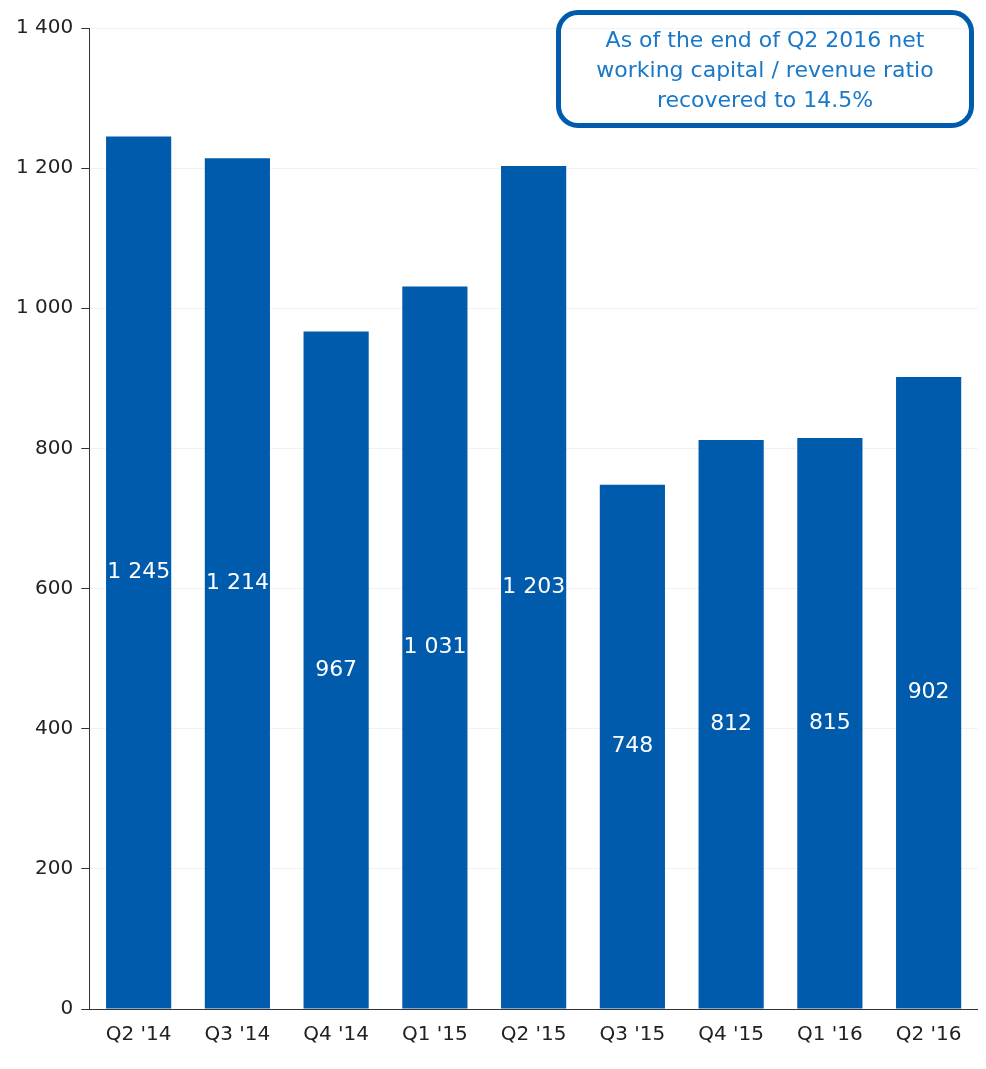 The width and height of the screenshot is (986, 1069). What do you see at coordinates (434, 1033) in the screenshot?
I see `x-tick-label: Q1 '15` at bounding box center [434, 1033].